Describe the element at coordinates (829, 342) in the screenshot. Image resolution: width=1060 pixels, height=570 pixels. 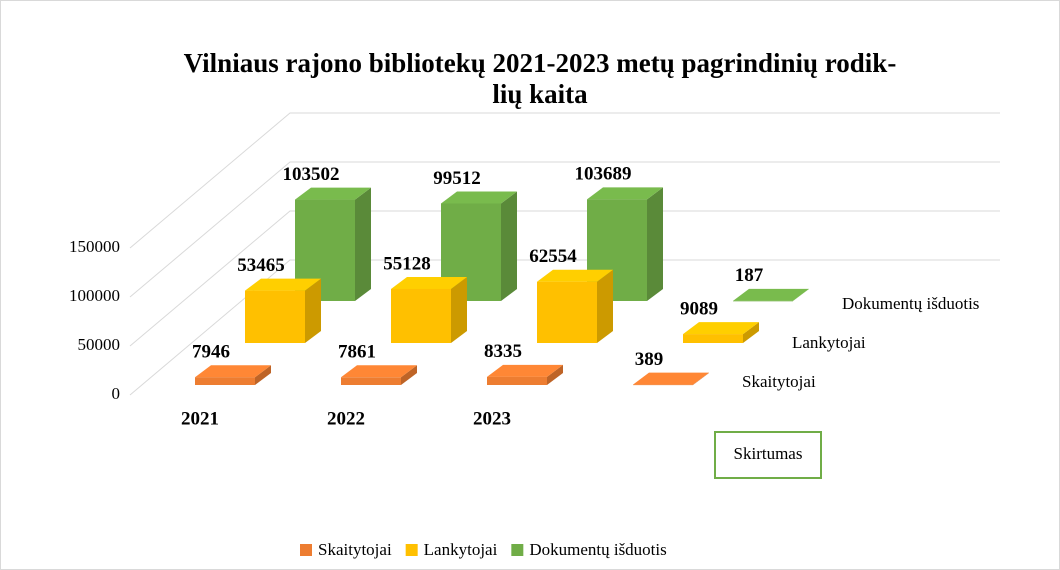
I see `series-axis-label: Lankytojai` at that location.